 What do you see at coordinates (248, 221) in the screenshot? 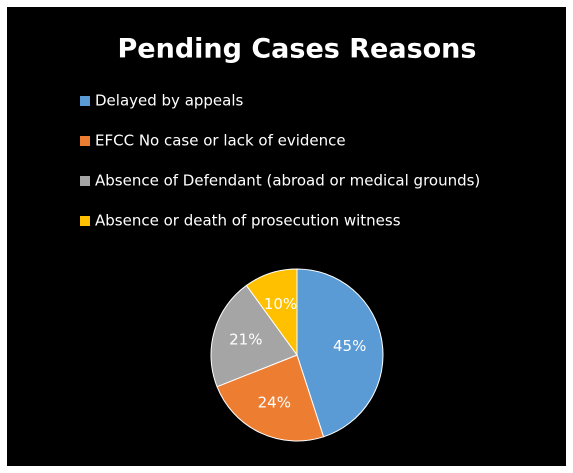
I see `legend-label: Absence or death of prosecution witness` at bounding box center [248, 221].